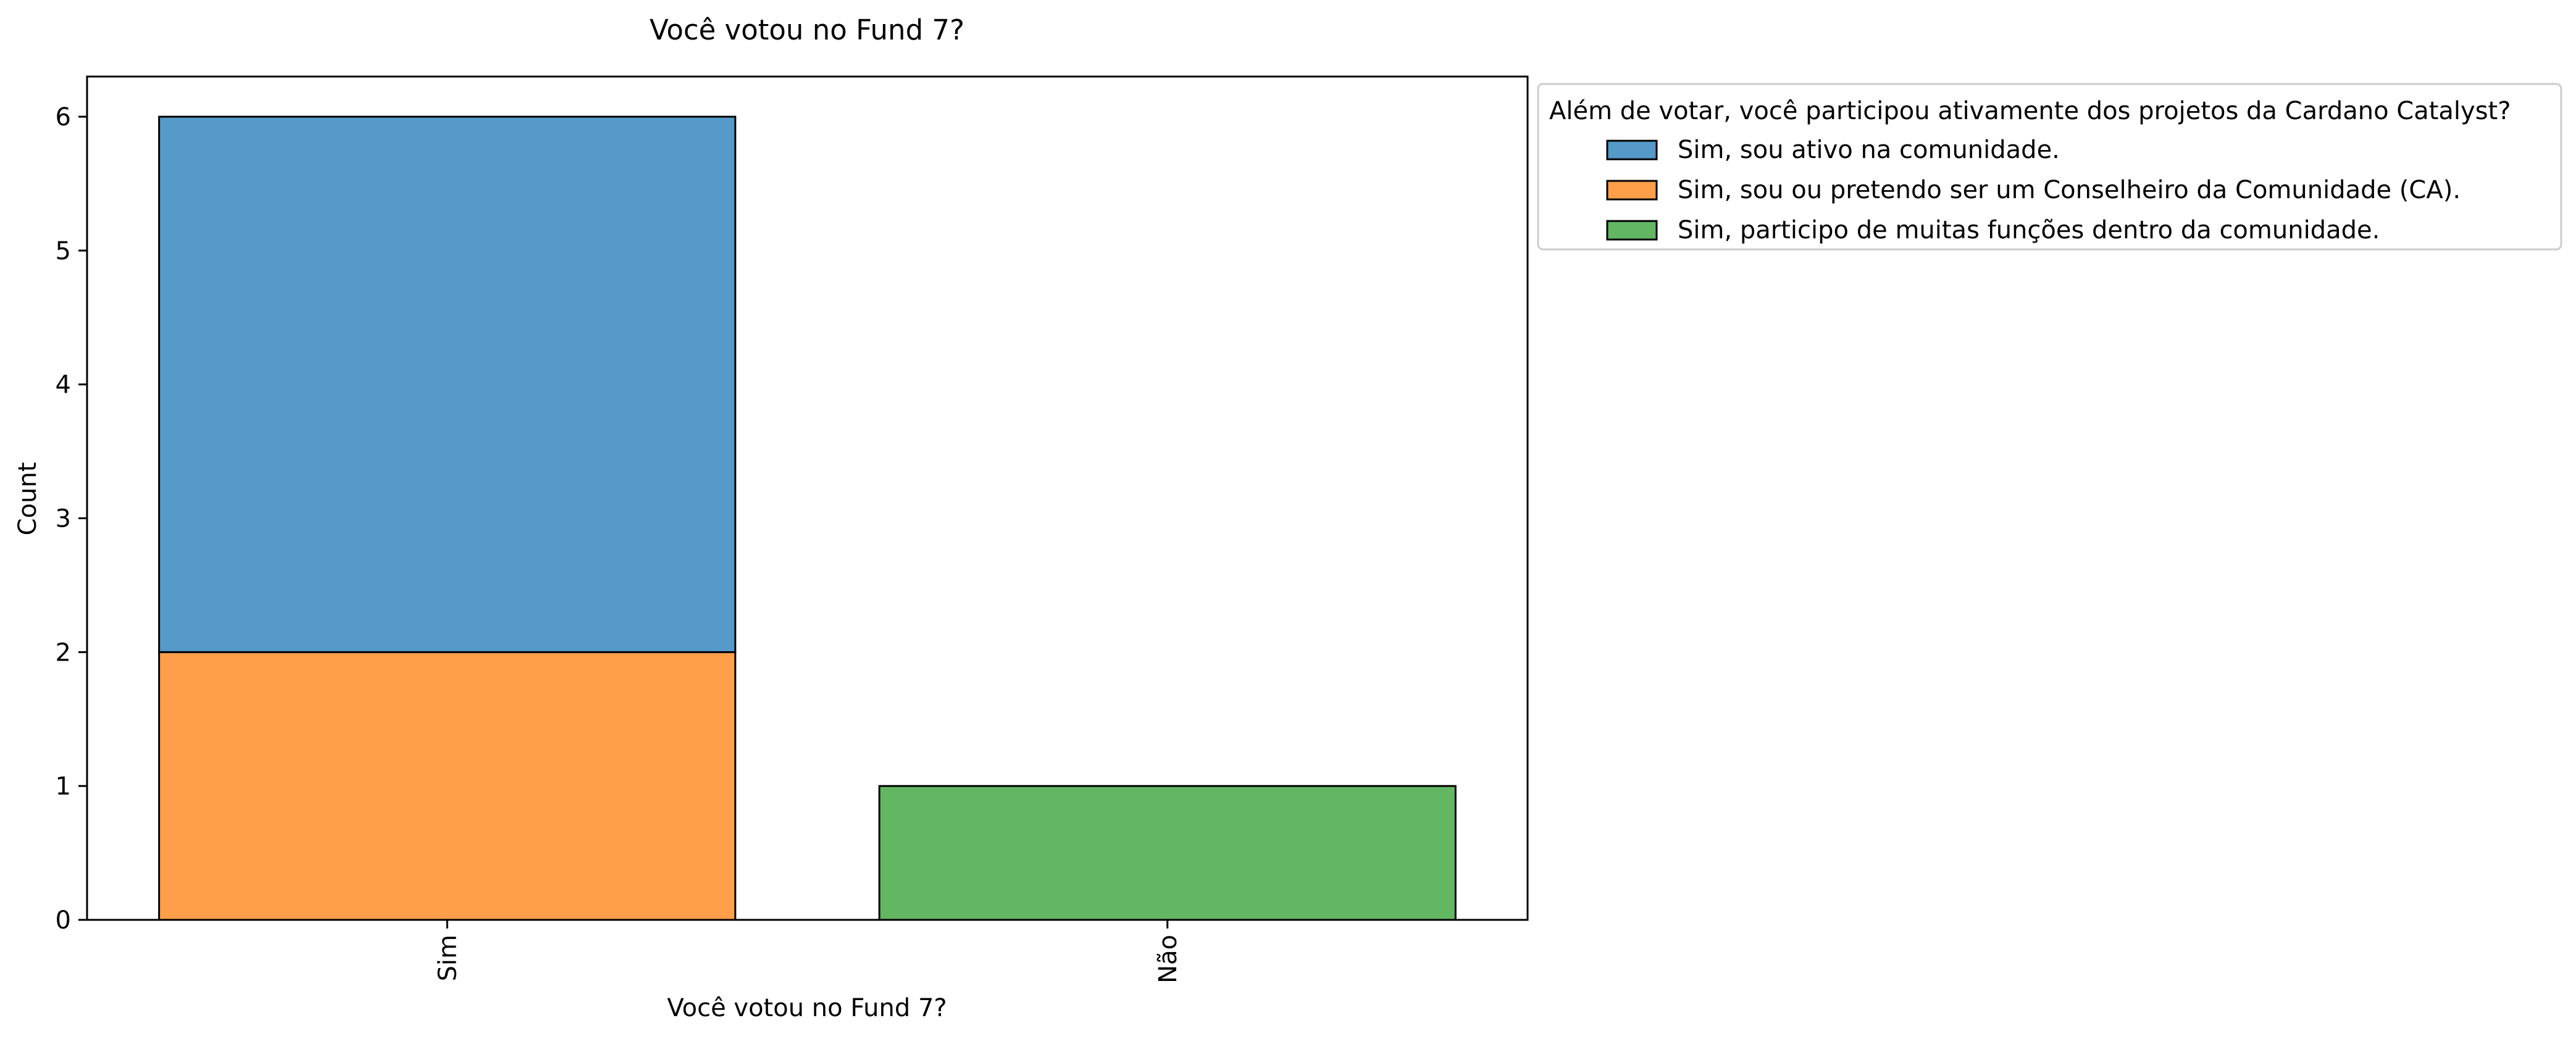  Describe the element at coordinates (28, 499) in the screenshot. I see `y-axis-label: Count` at that location.